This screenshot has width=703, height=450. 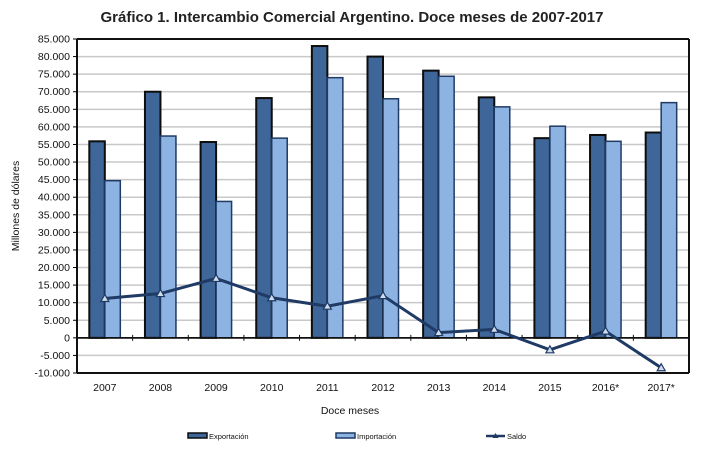 I want to click on bar-exportacin-2008, so click(x=152, y=214).